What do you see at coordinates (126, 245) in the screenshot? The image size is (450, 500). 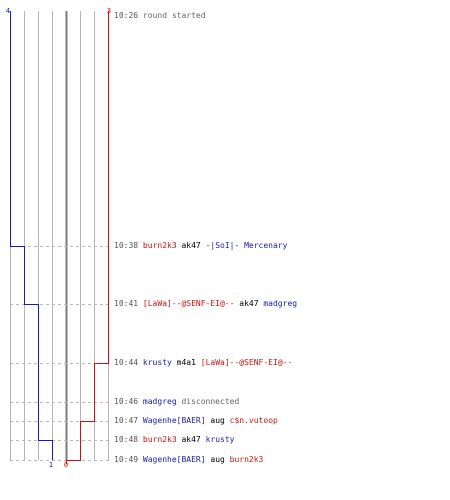 I see `event-time: 10:38` at bounding box center [126, 245].